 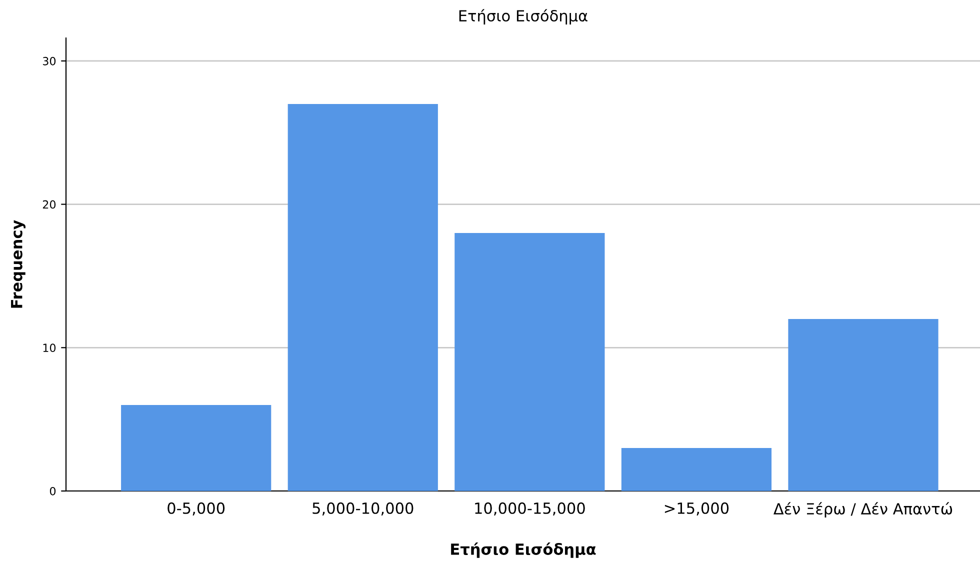 What do you see at coordinates (696, 509) in the screenshot?
I see `x-tick-label: >15,000` at bounding box center [696, 509].